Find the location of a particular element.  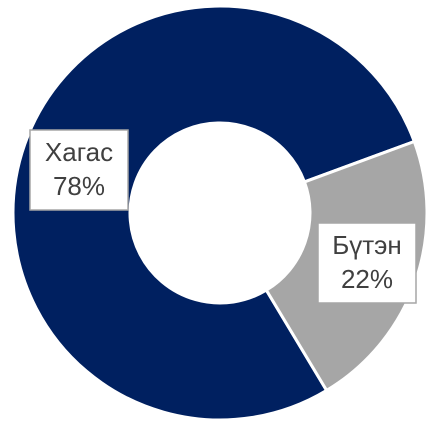

category-label: Бүтэн is located at coordinates (367, 245).